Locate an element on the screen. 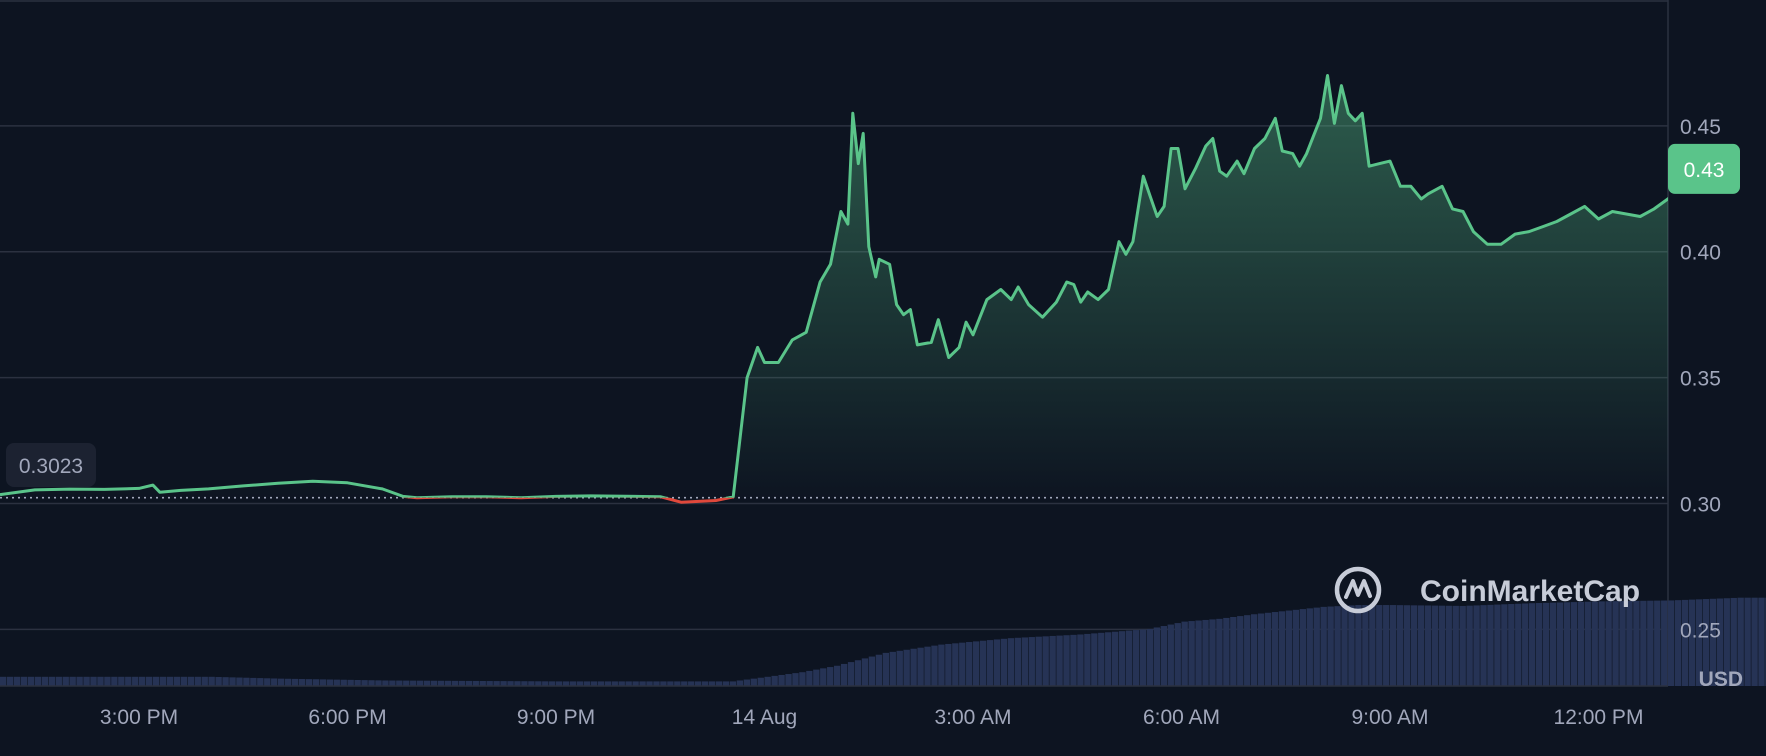 This screenshot has width=1766, height=756. x-tick-label: 3:00 PM is located at coordinates (139, 717).